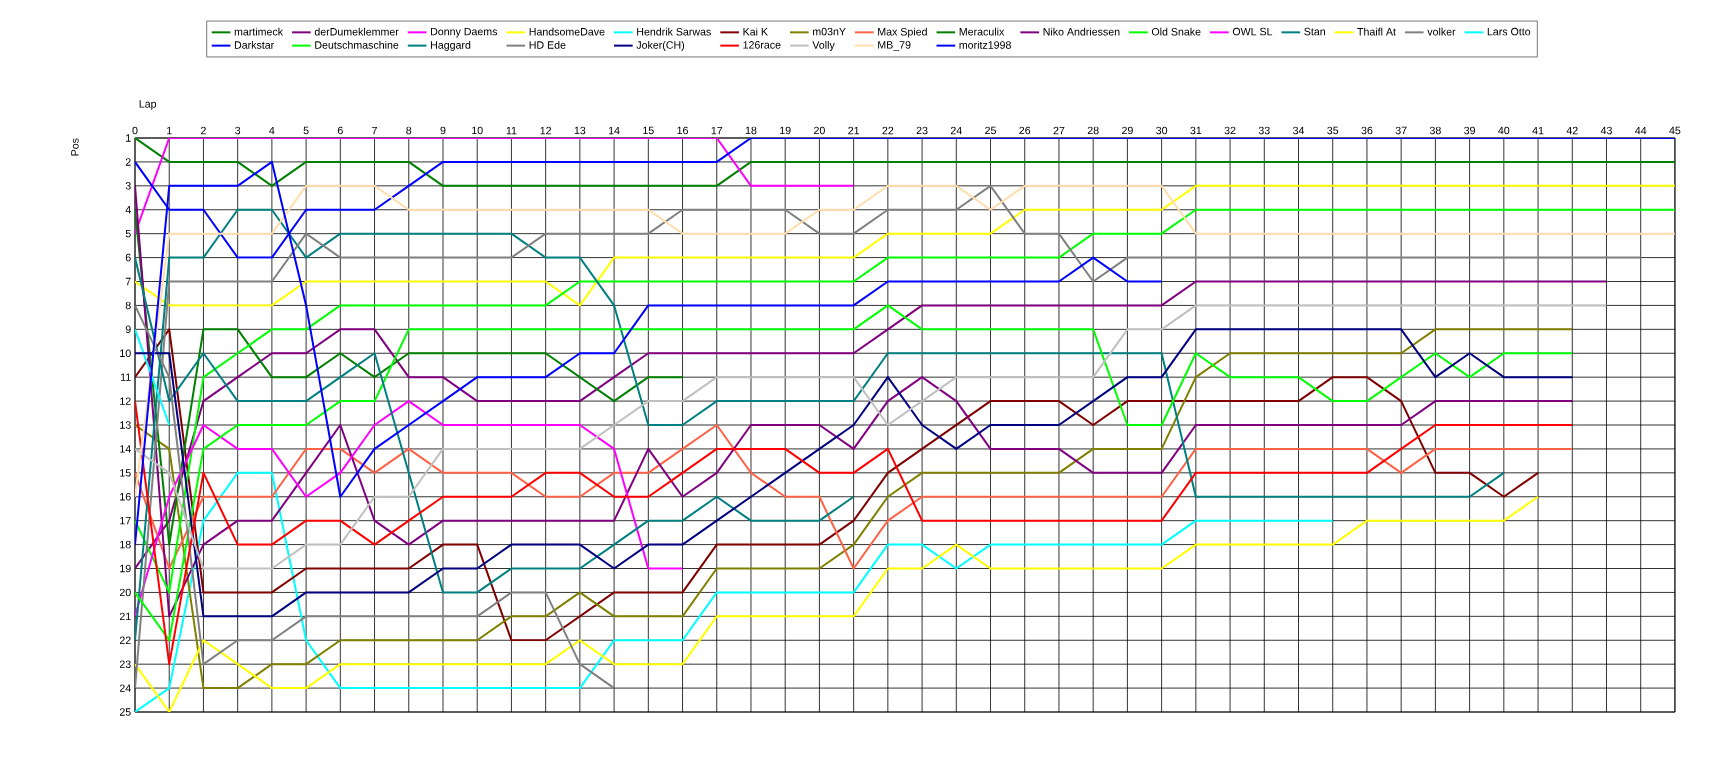  What do you see at coordinates (1252, 31) in the screenshot?
I see `legend-label: OWL SL` at bounding box center [1252, 31].